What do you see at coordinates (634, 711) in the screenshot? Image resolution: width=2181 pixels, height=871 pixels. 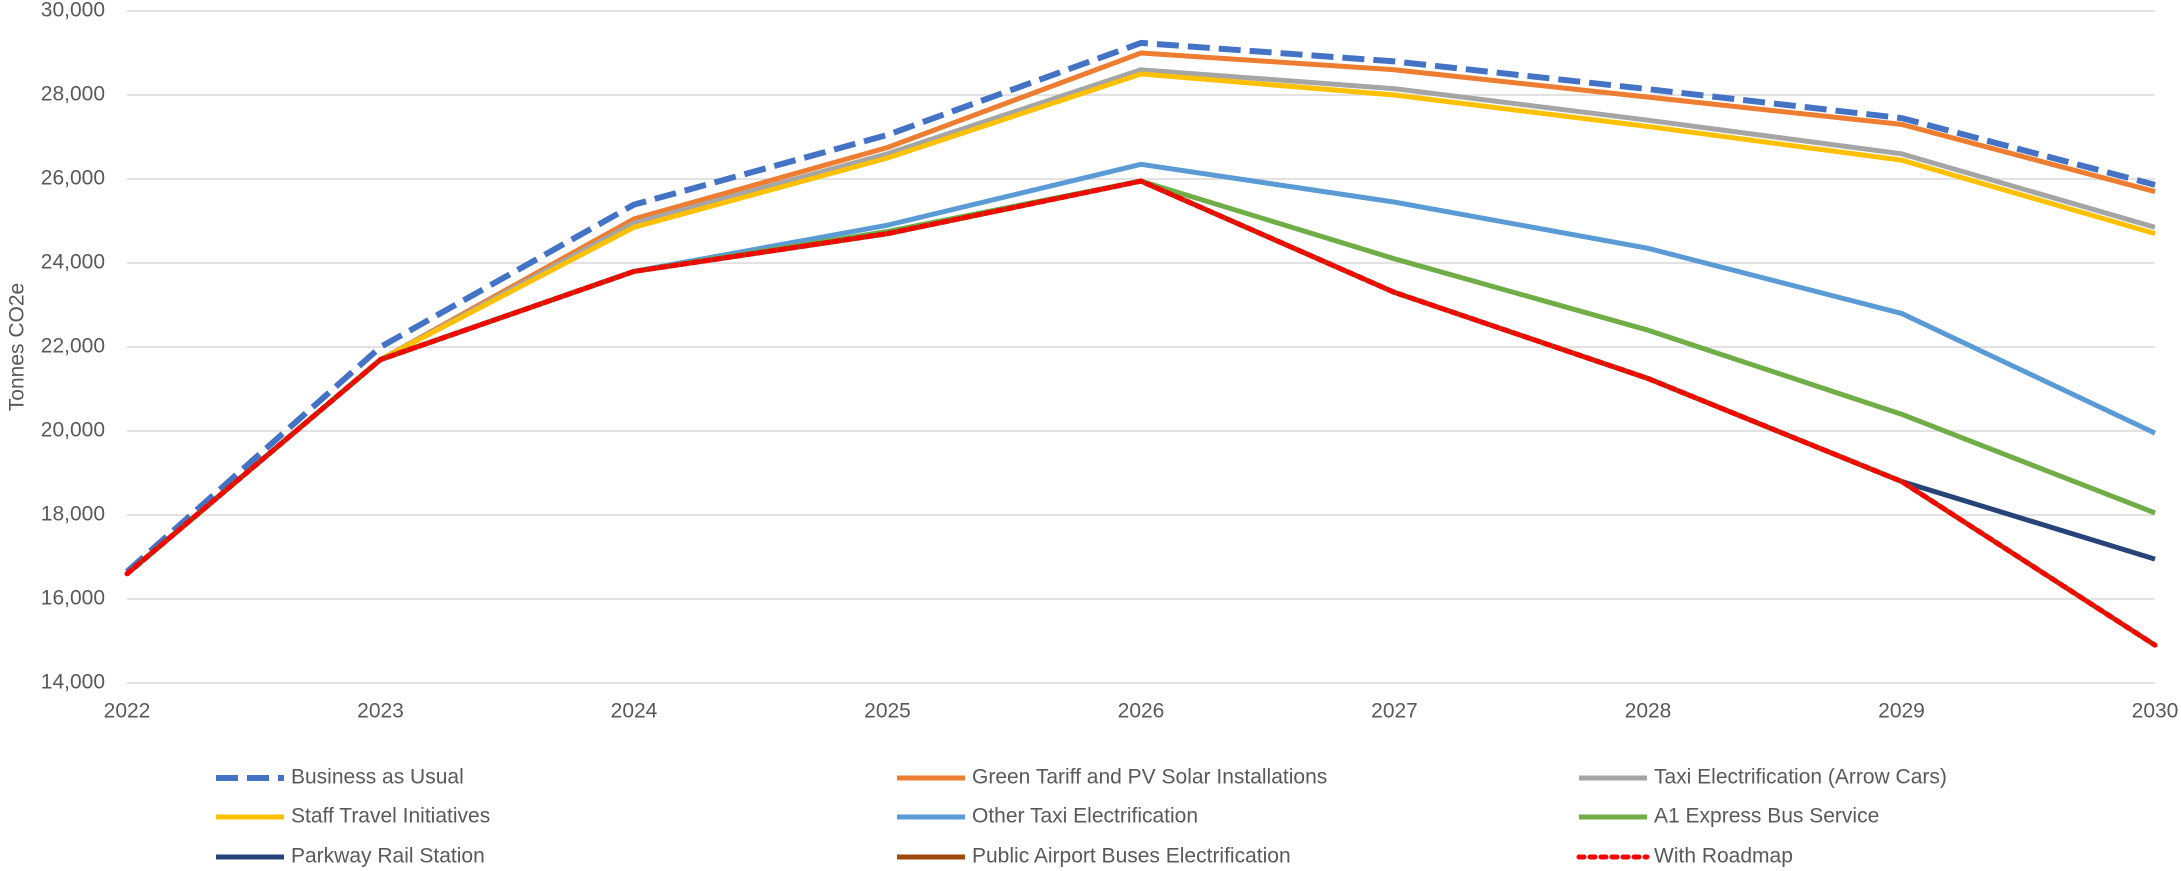 I see `x-tick-label: 2024` at bounding box center [634, 711].